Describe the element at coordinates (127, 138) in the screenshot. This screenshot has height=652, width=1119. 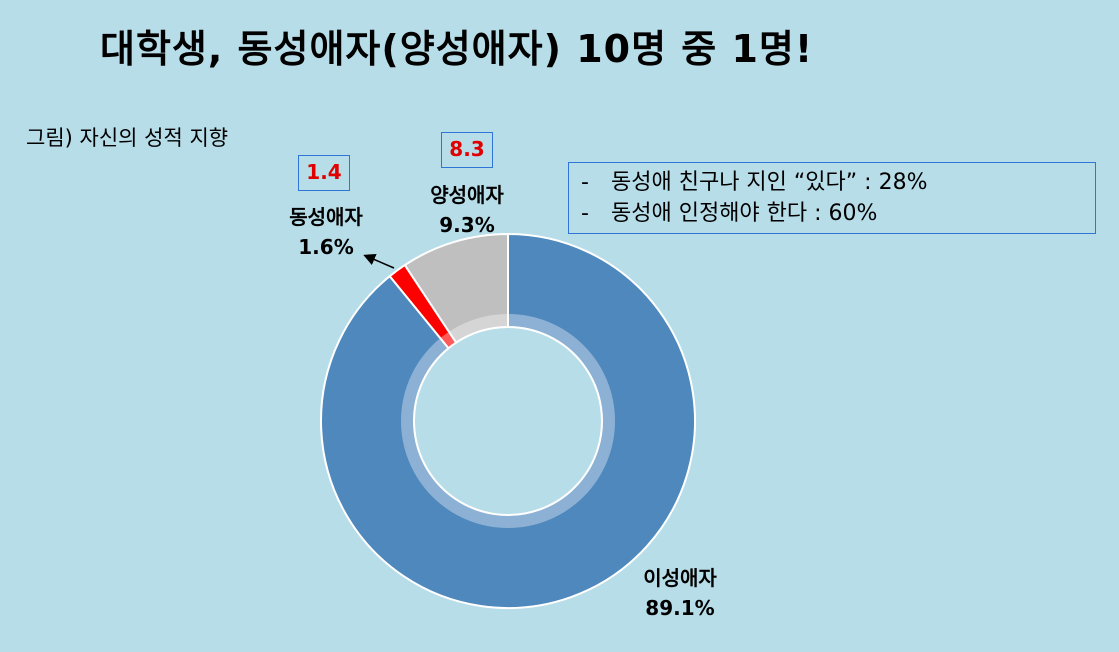
I see `figure-caption: 그림) 자신의 성적 지향` at that location.